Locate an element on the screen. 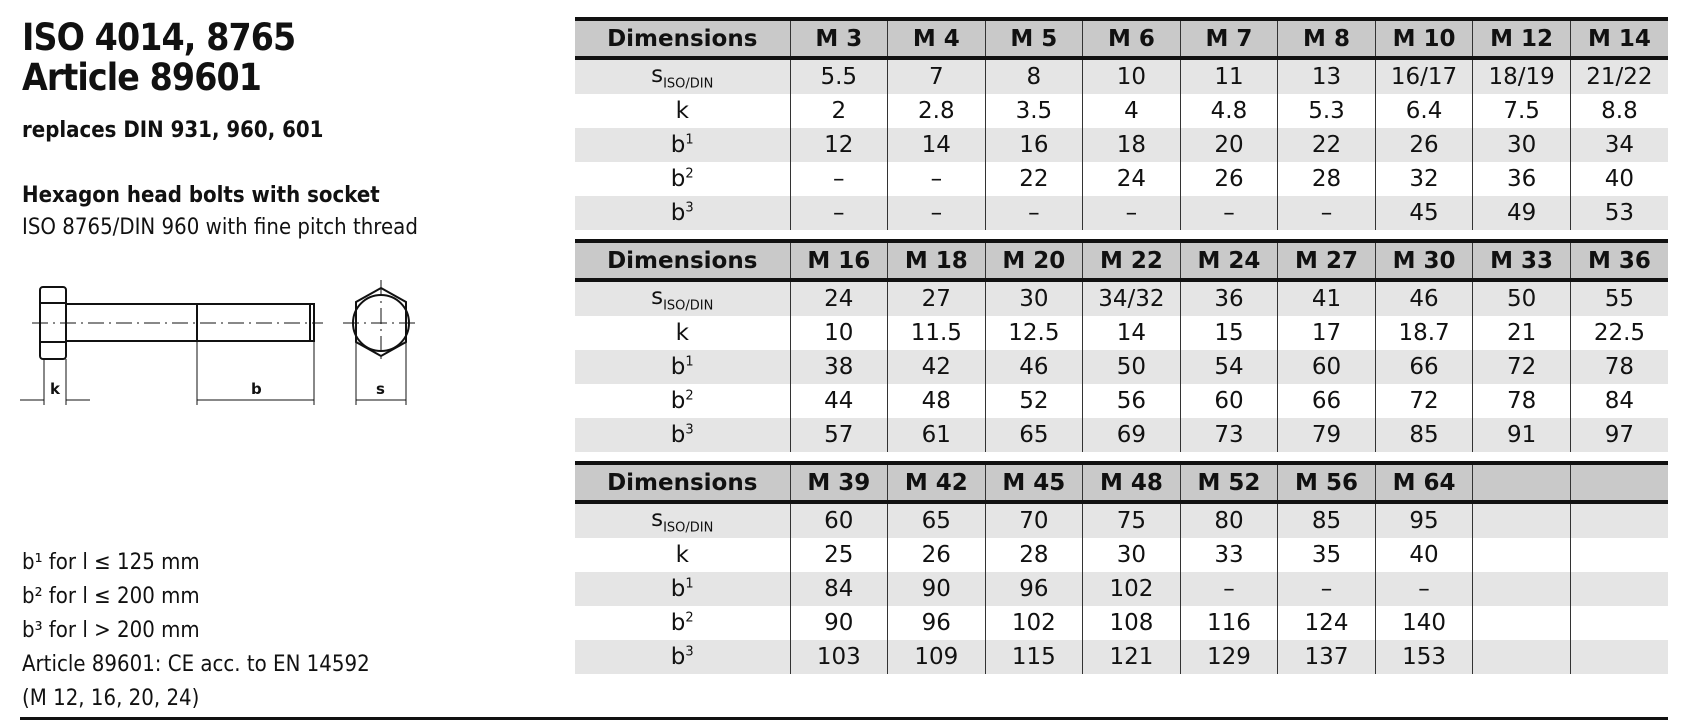  cell-b3: 65 is located at coordinates (1033, 435).